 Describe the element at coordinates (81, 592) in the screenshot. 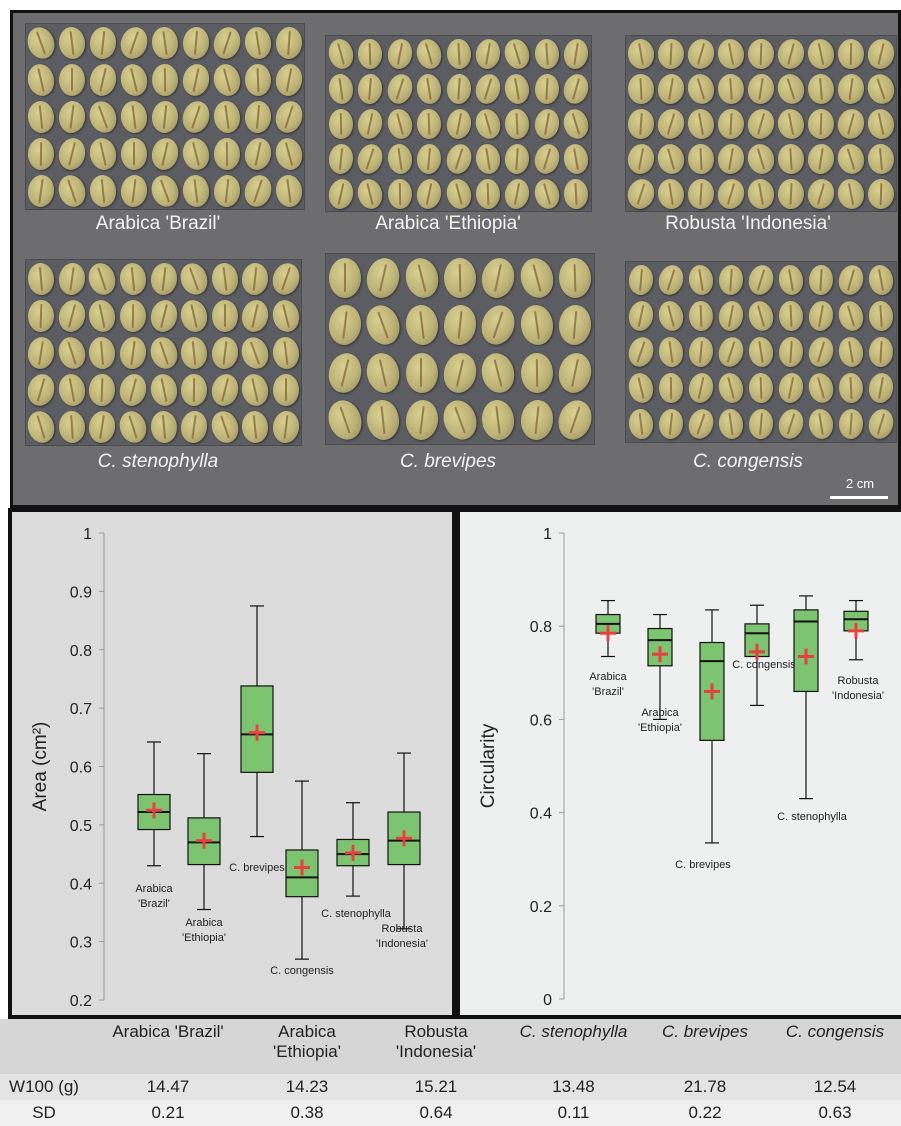

I see `y-tick-label: 0.9` at that location.